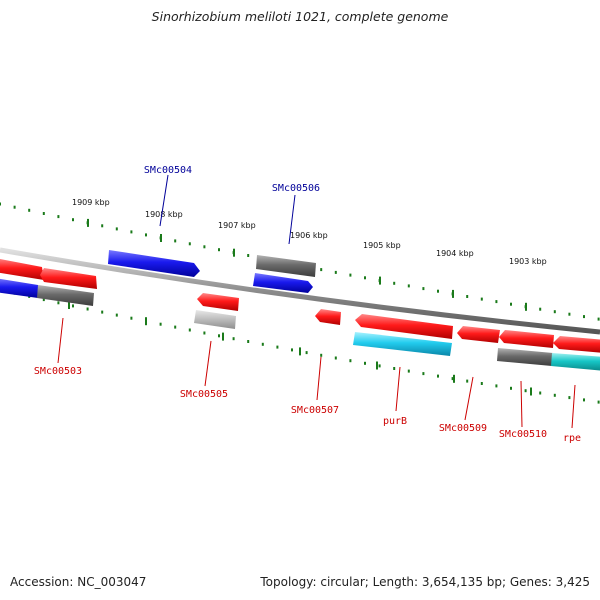  What do you see at coordinates (58, 371) in the screenshot?
I see `gene-label-smc00503: SMc00503` at bounding box center [58, 371].